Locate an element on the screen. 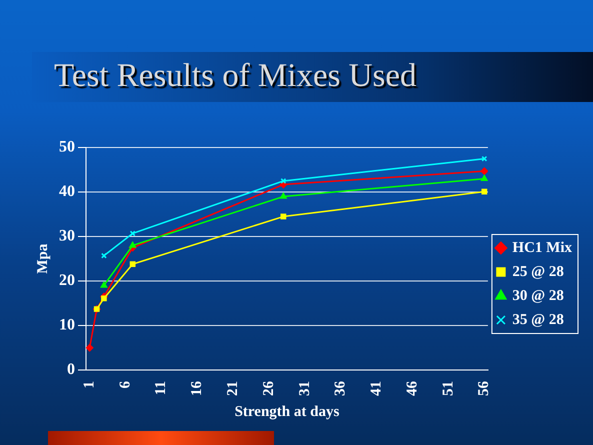  legend-label: 25 @ 28 is located at coordinates (538, 272).